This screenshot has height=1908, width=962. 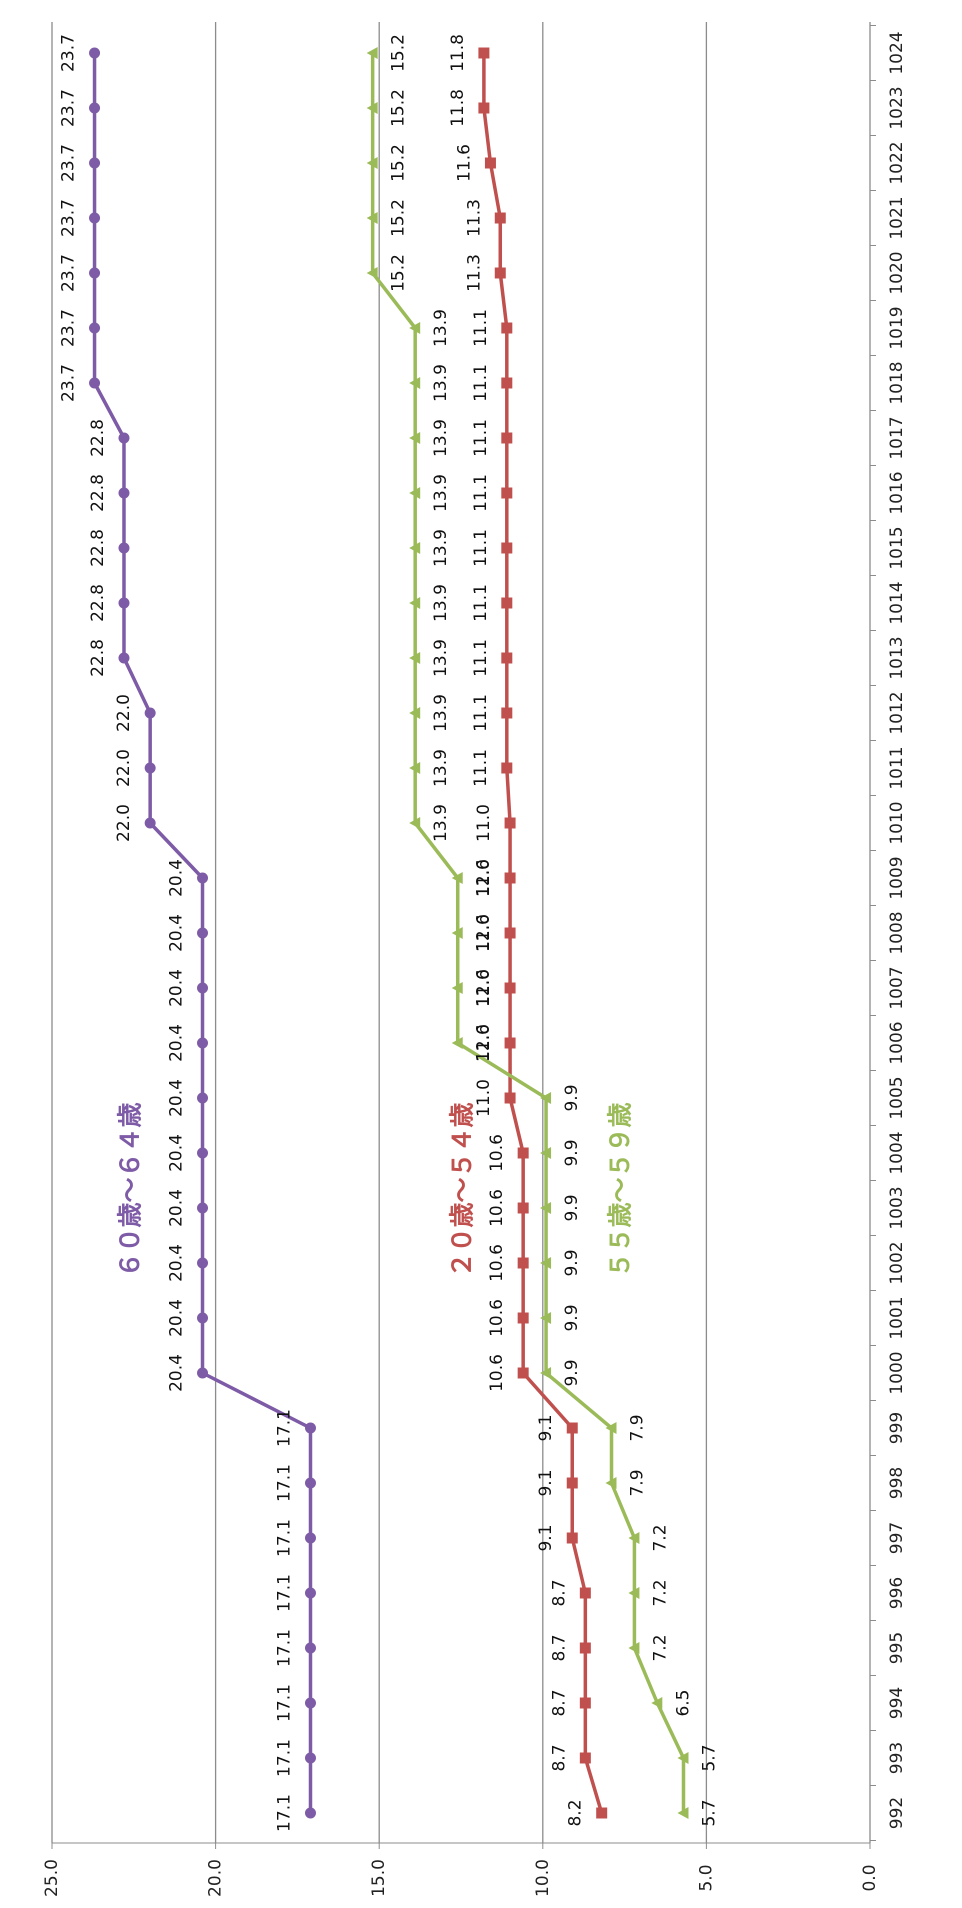 I want to click on category-tick-label: 1017, so click(x=897, y=437).